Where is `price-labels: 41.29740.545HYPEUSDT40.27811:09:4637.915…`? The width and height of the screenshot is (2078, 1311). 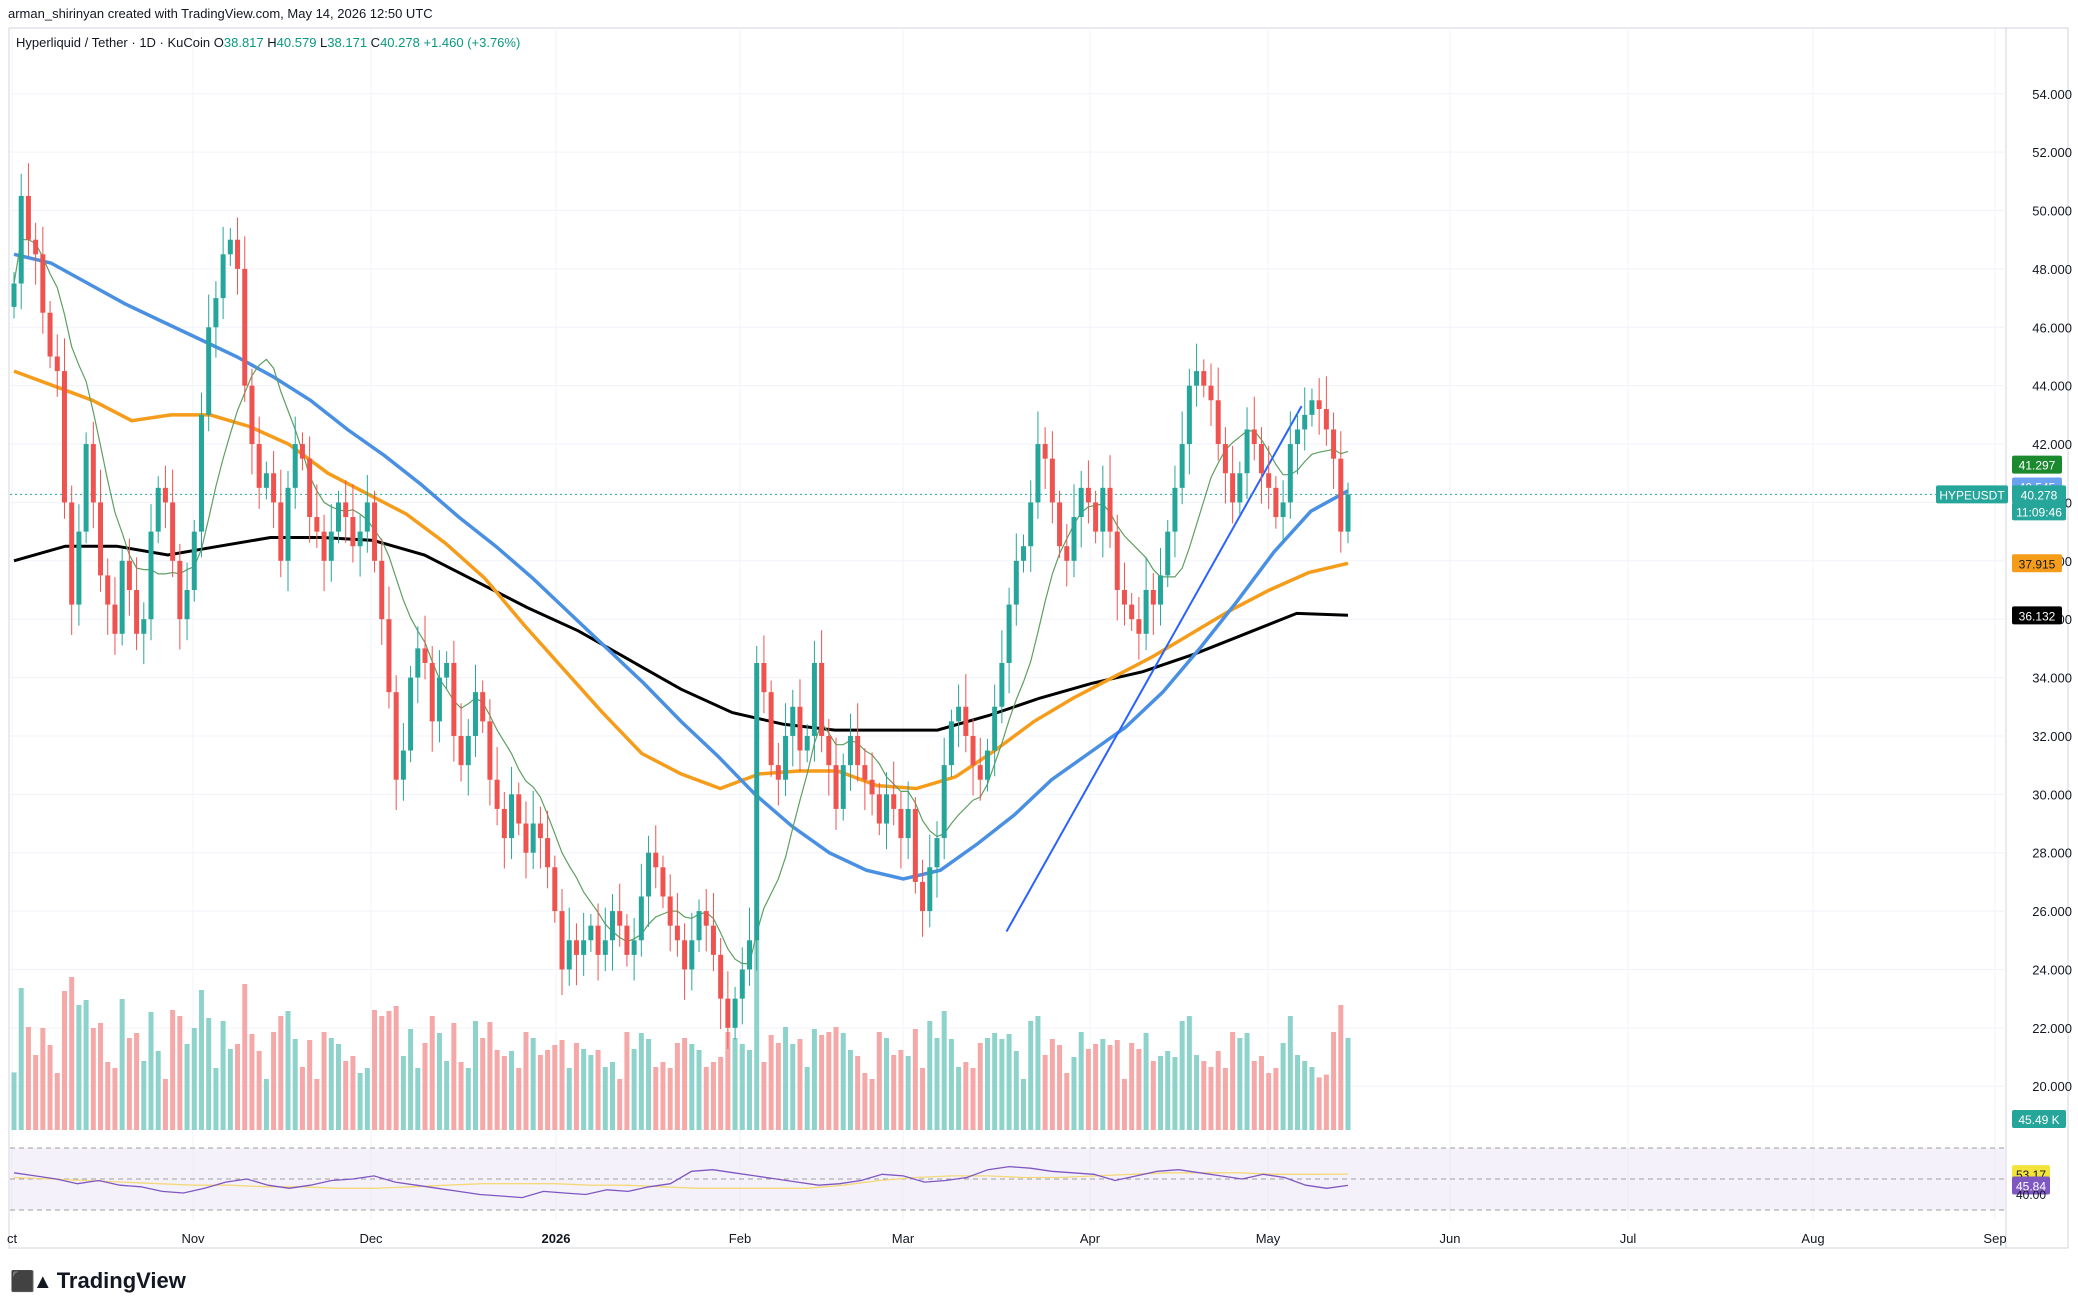 price-labels: 41.29740.545HYPEUSDT40.27811:09:4637.915… is located at coordinates (2001, 828).